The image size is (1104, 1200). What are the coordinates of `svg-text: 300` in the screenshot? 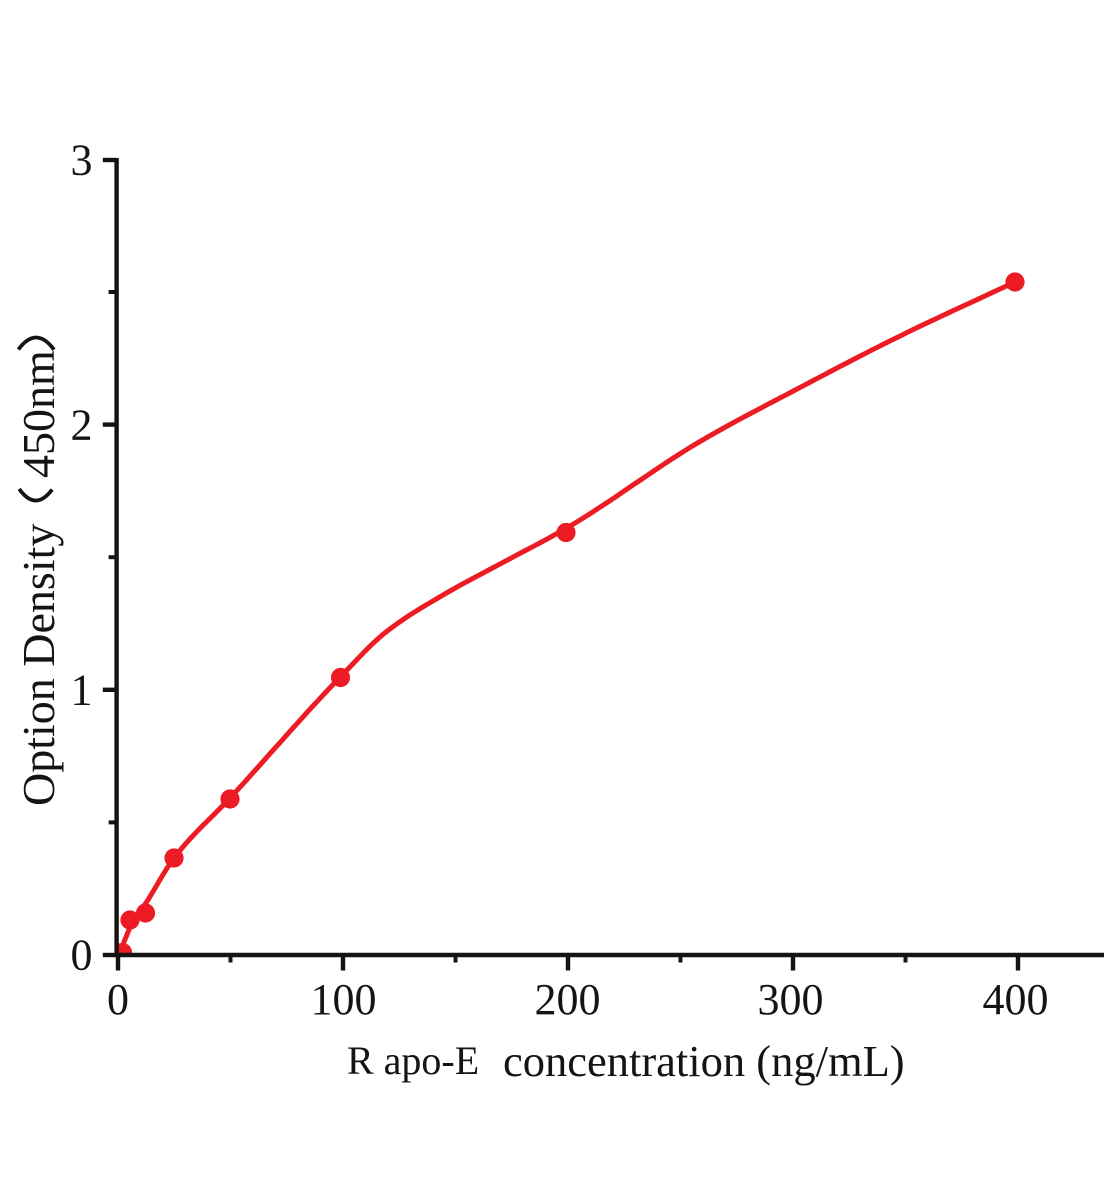 It's located at (791, 999).